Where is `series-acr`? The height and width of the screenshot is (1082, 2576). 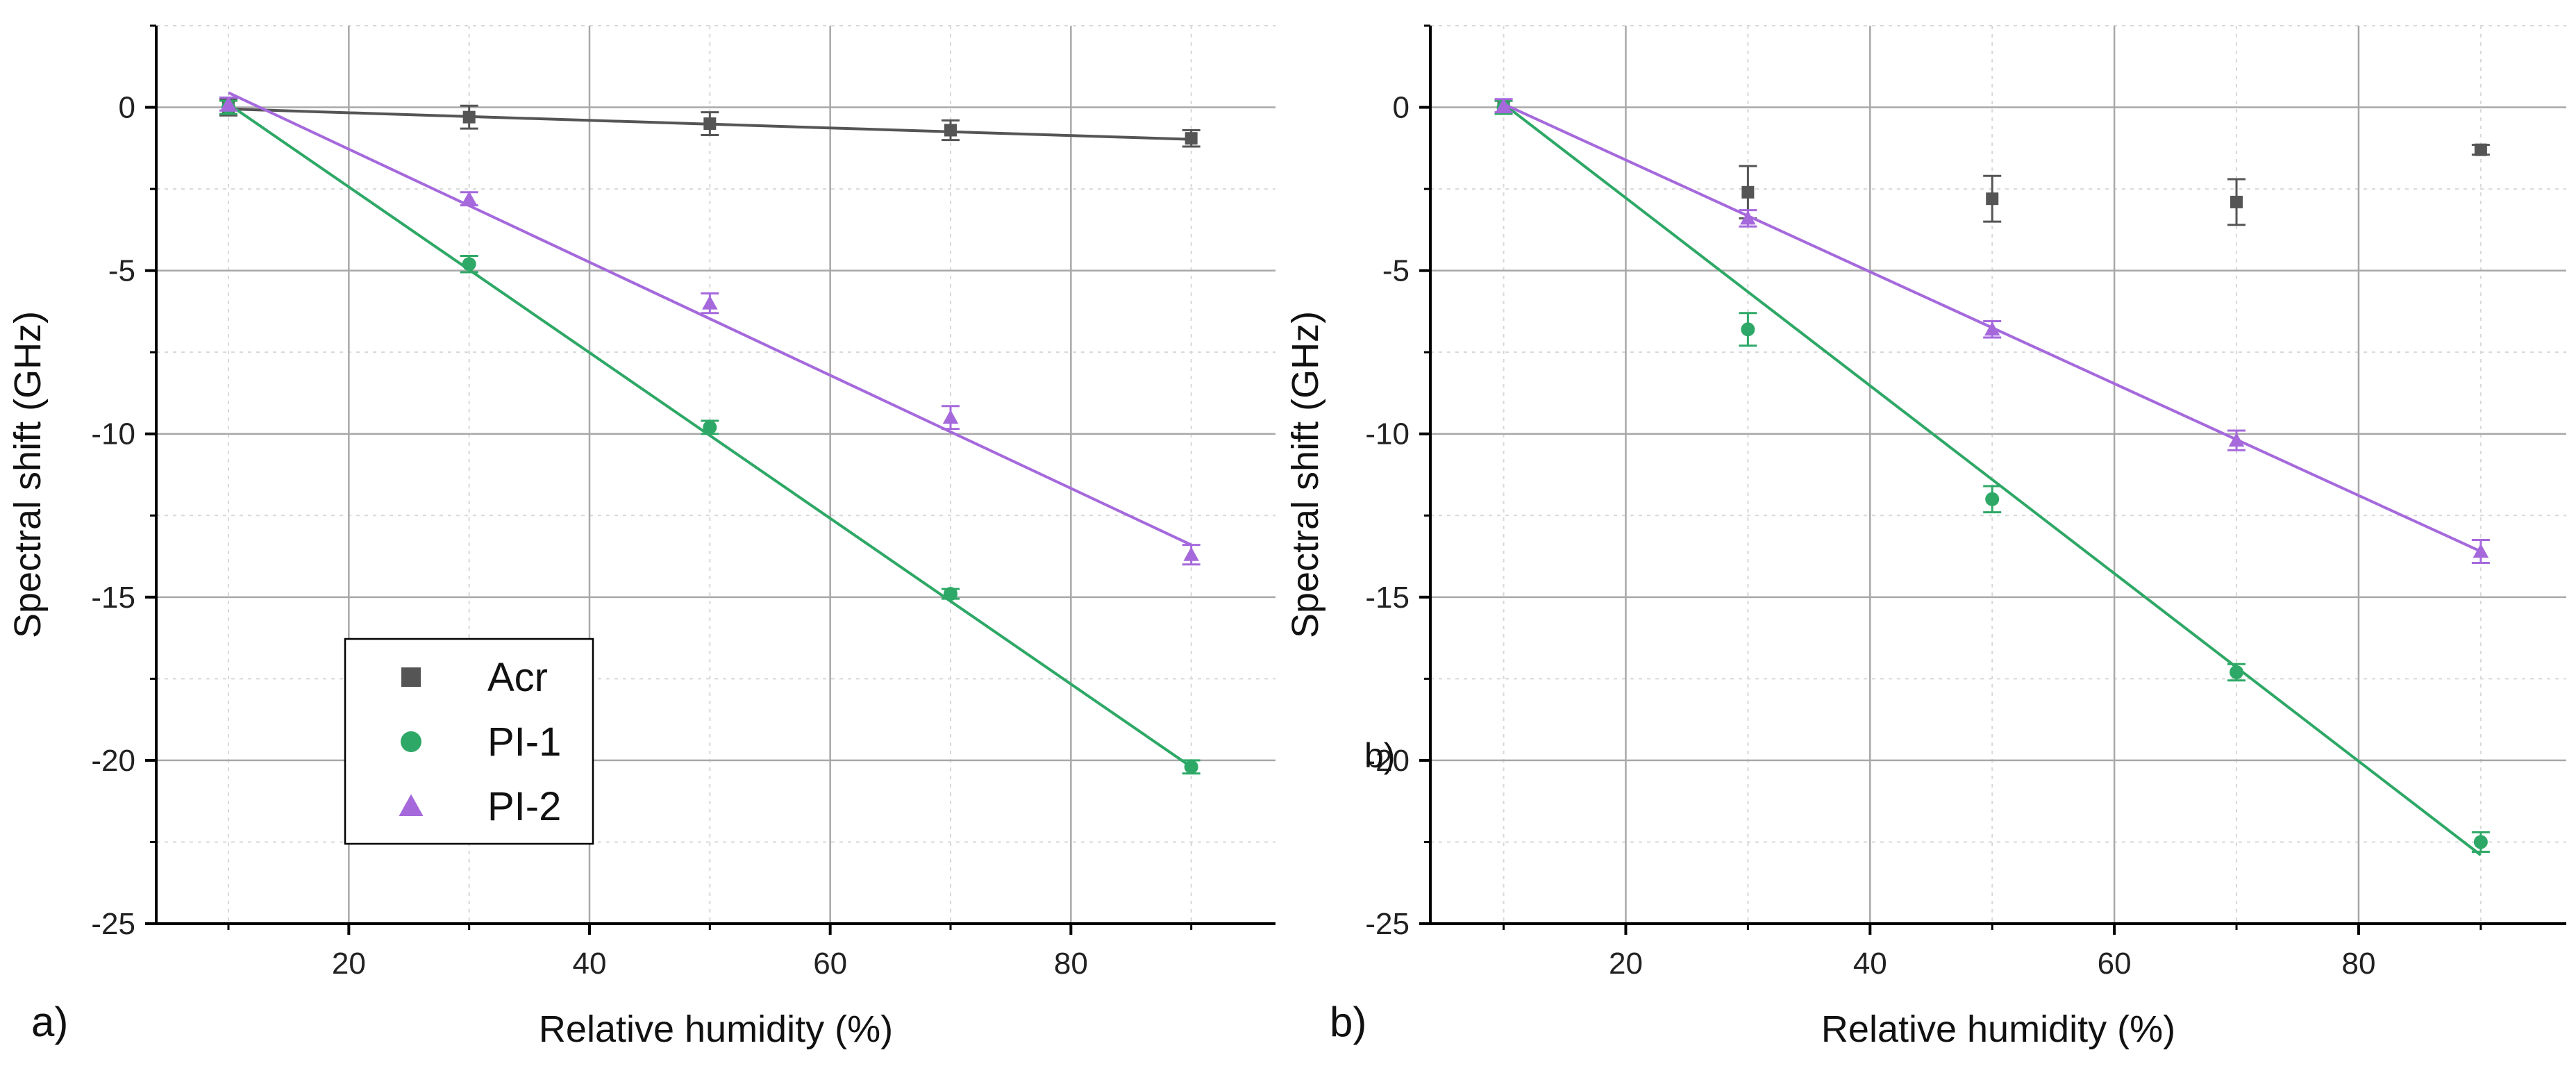 series-acr is located at coordinates (710, 123).